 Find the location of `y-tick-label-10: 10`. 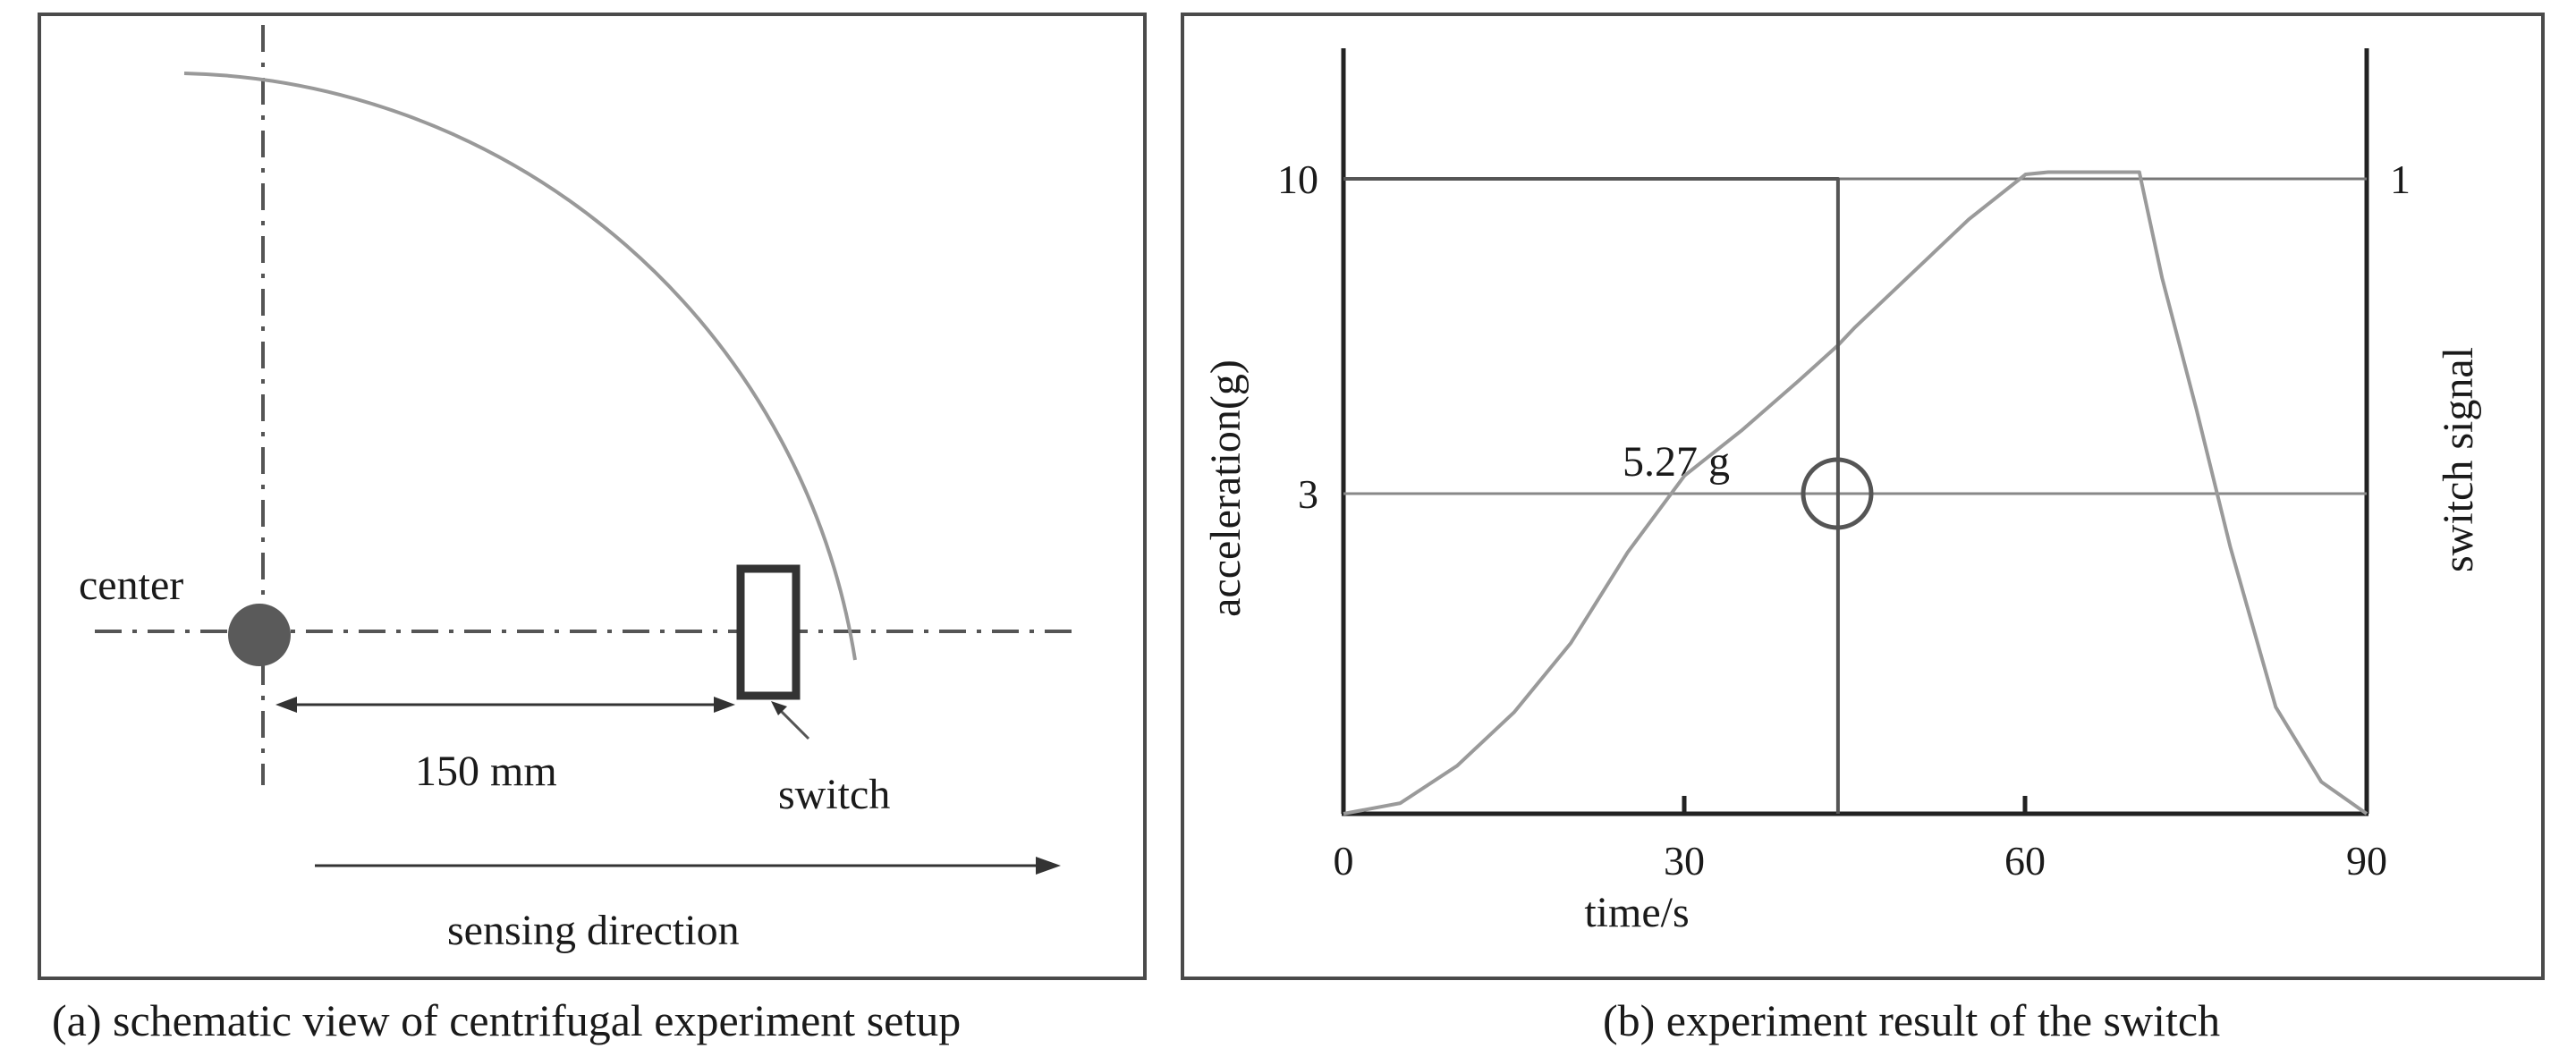

y-tick-label-10: 10 is located at coordinates (1297, 179).